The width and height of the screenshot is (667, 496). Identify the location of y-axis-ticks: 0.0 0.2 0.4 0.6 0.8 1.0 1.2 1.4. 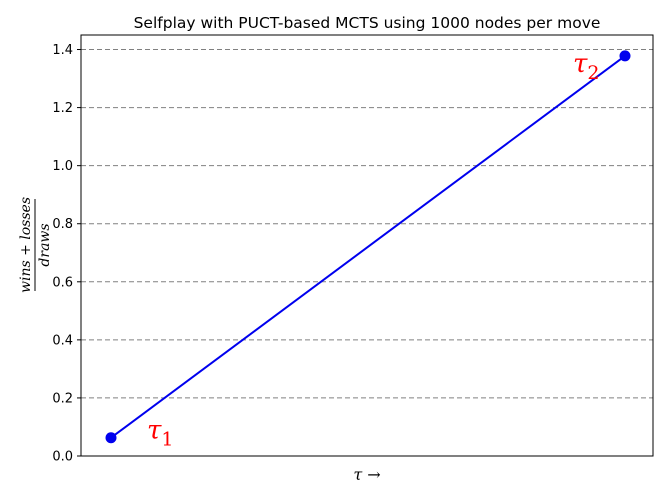
(66, 254).